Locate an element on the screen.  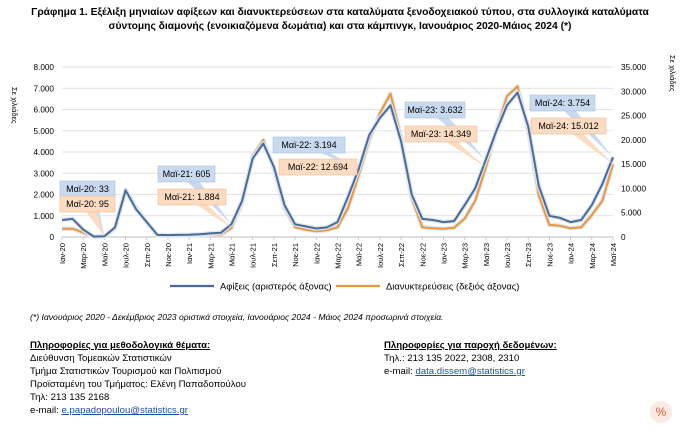
x-tick-label: Ιαν-22 is located at coordinates (316, 253).